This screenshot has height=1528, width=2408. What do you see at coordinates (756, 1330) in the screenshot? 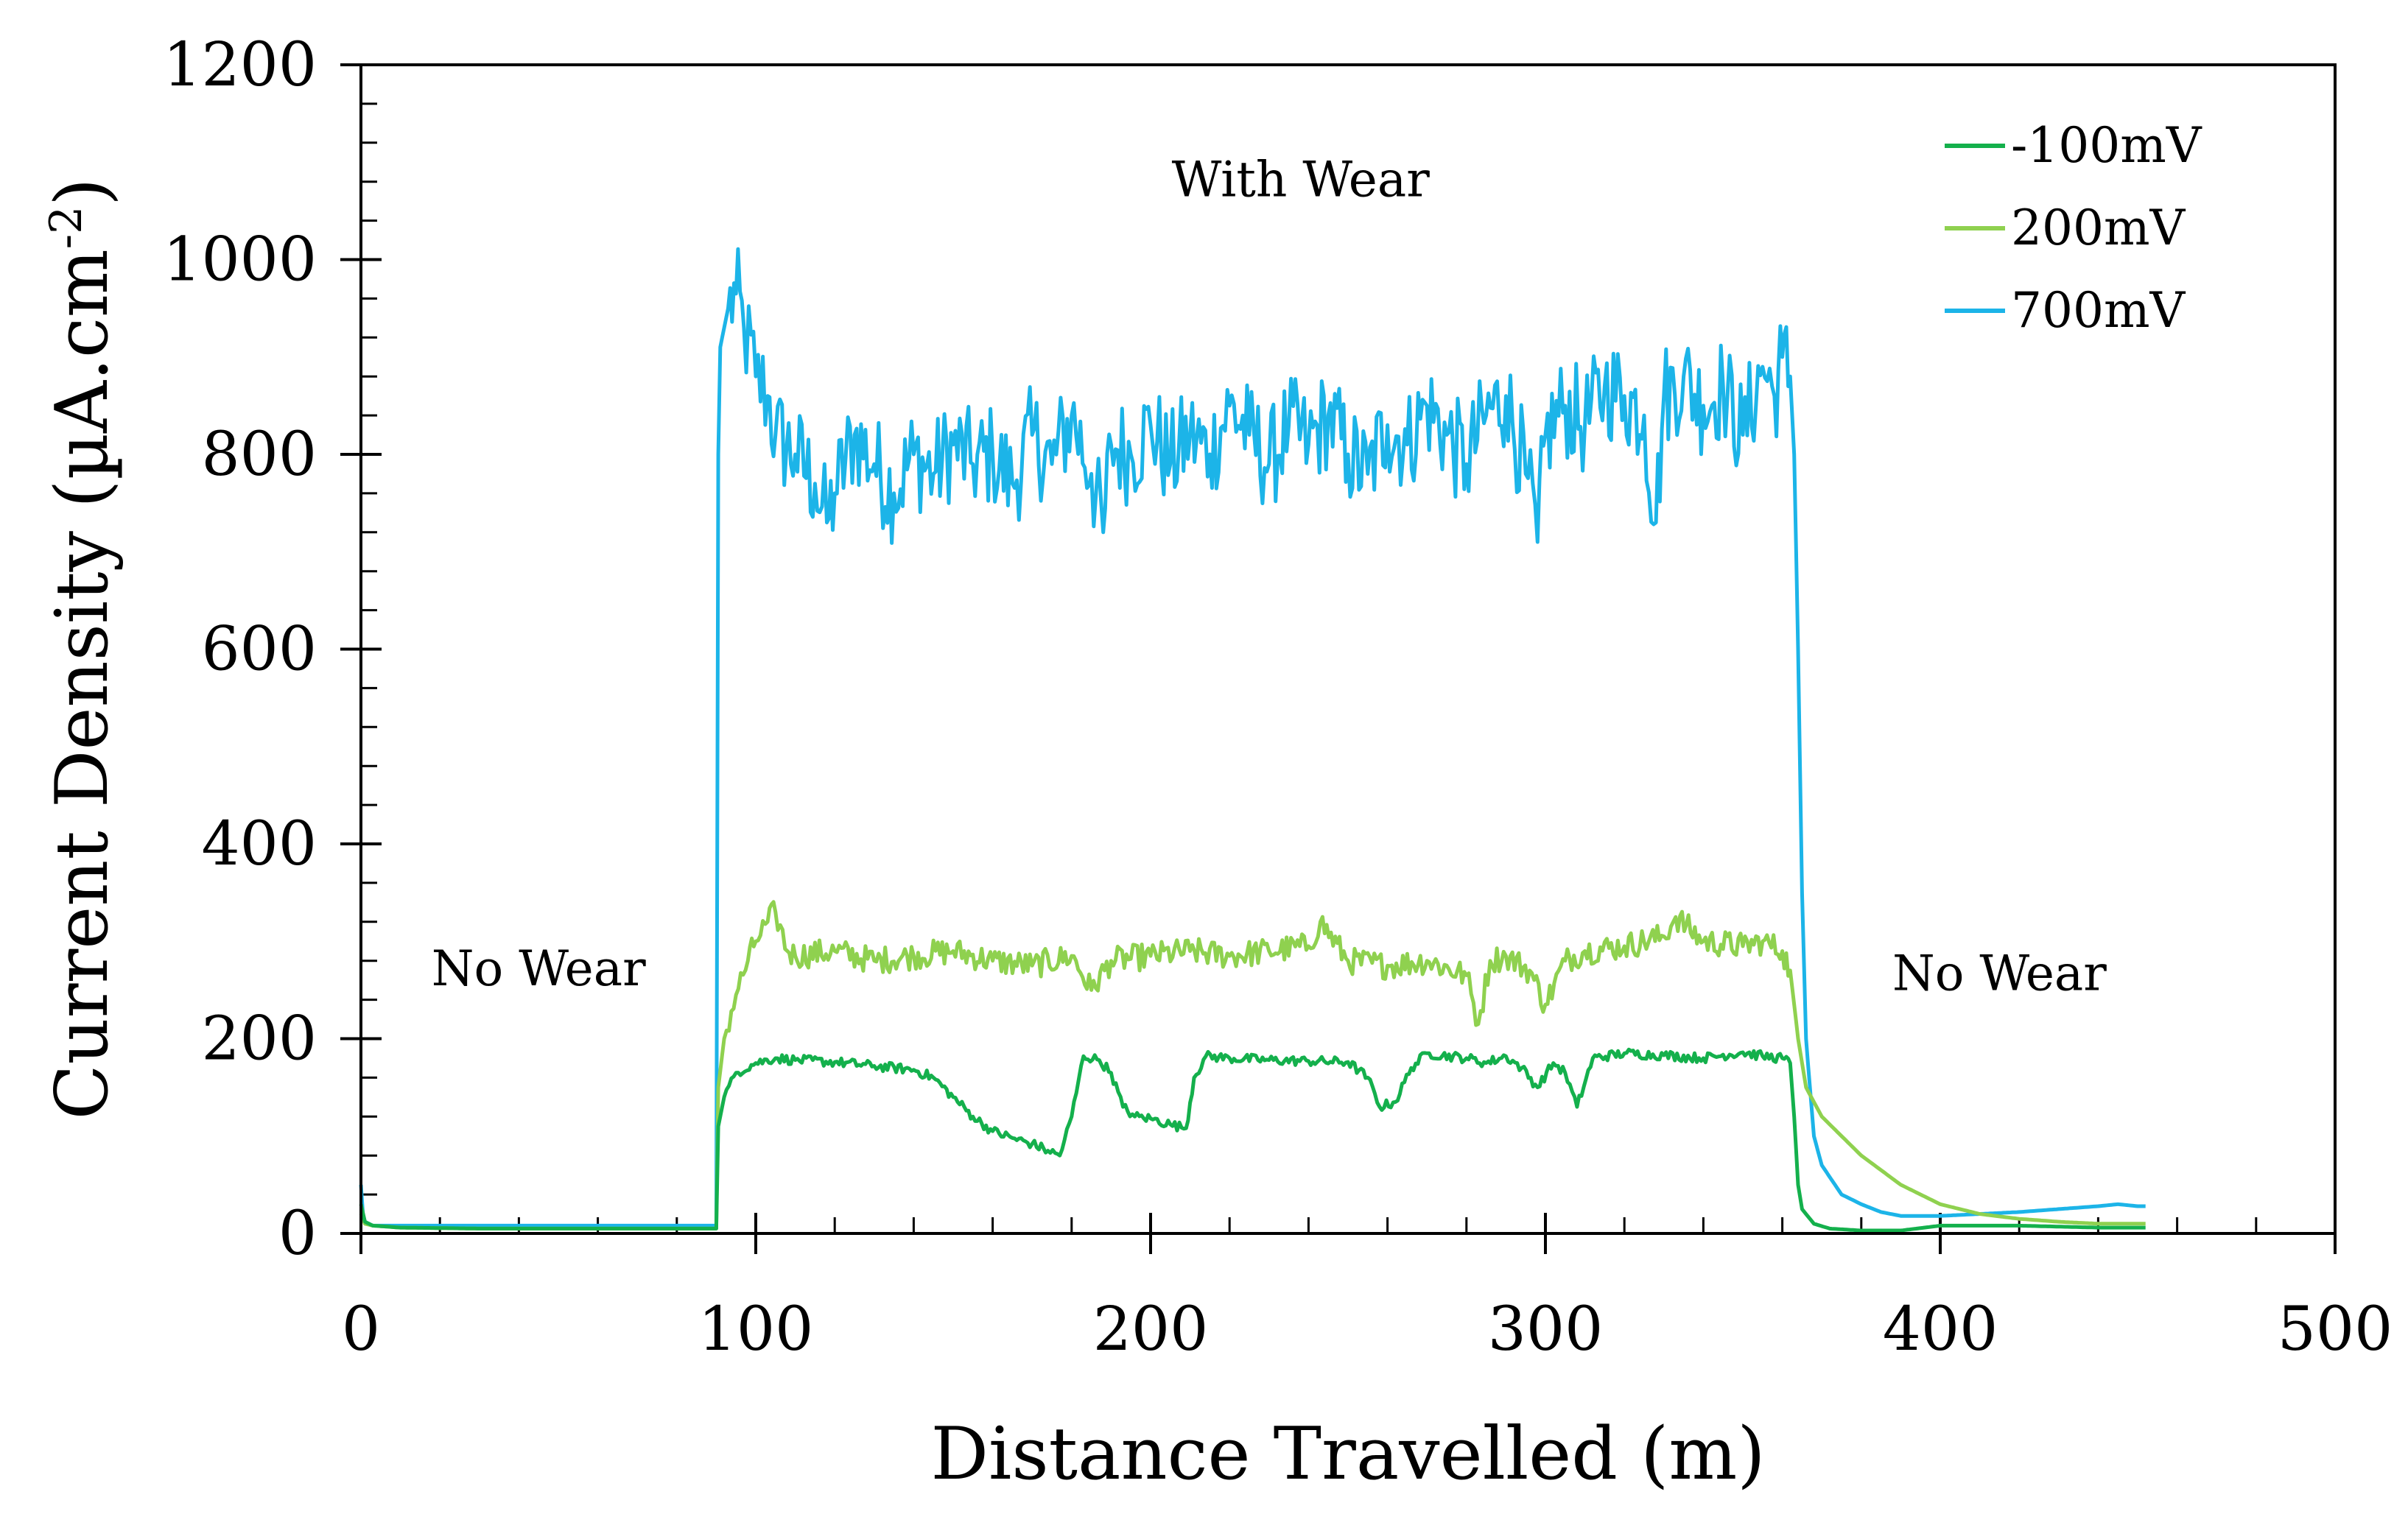
I see `x-tick-label: 100` at bounding box center [756, 1330].